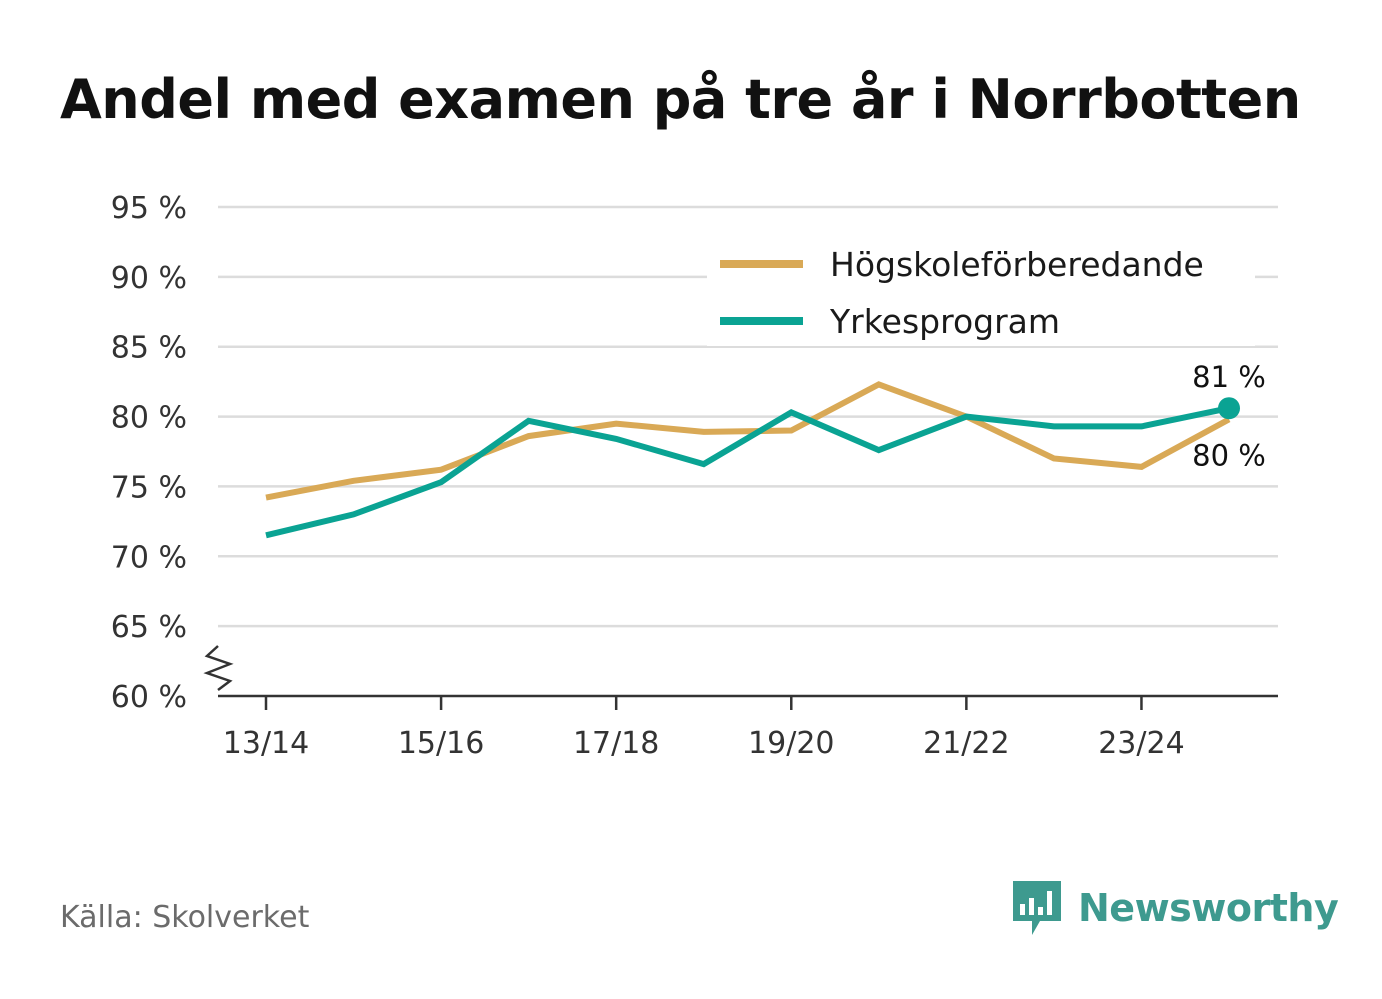 The width and height of the screenshot is (1382, 999). What do you see at coordinates (149, 697) in the screenshot?
I see `y-tick-label: 60 %` at bounding box center [149, 697].